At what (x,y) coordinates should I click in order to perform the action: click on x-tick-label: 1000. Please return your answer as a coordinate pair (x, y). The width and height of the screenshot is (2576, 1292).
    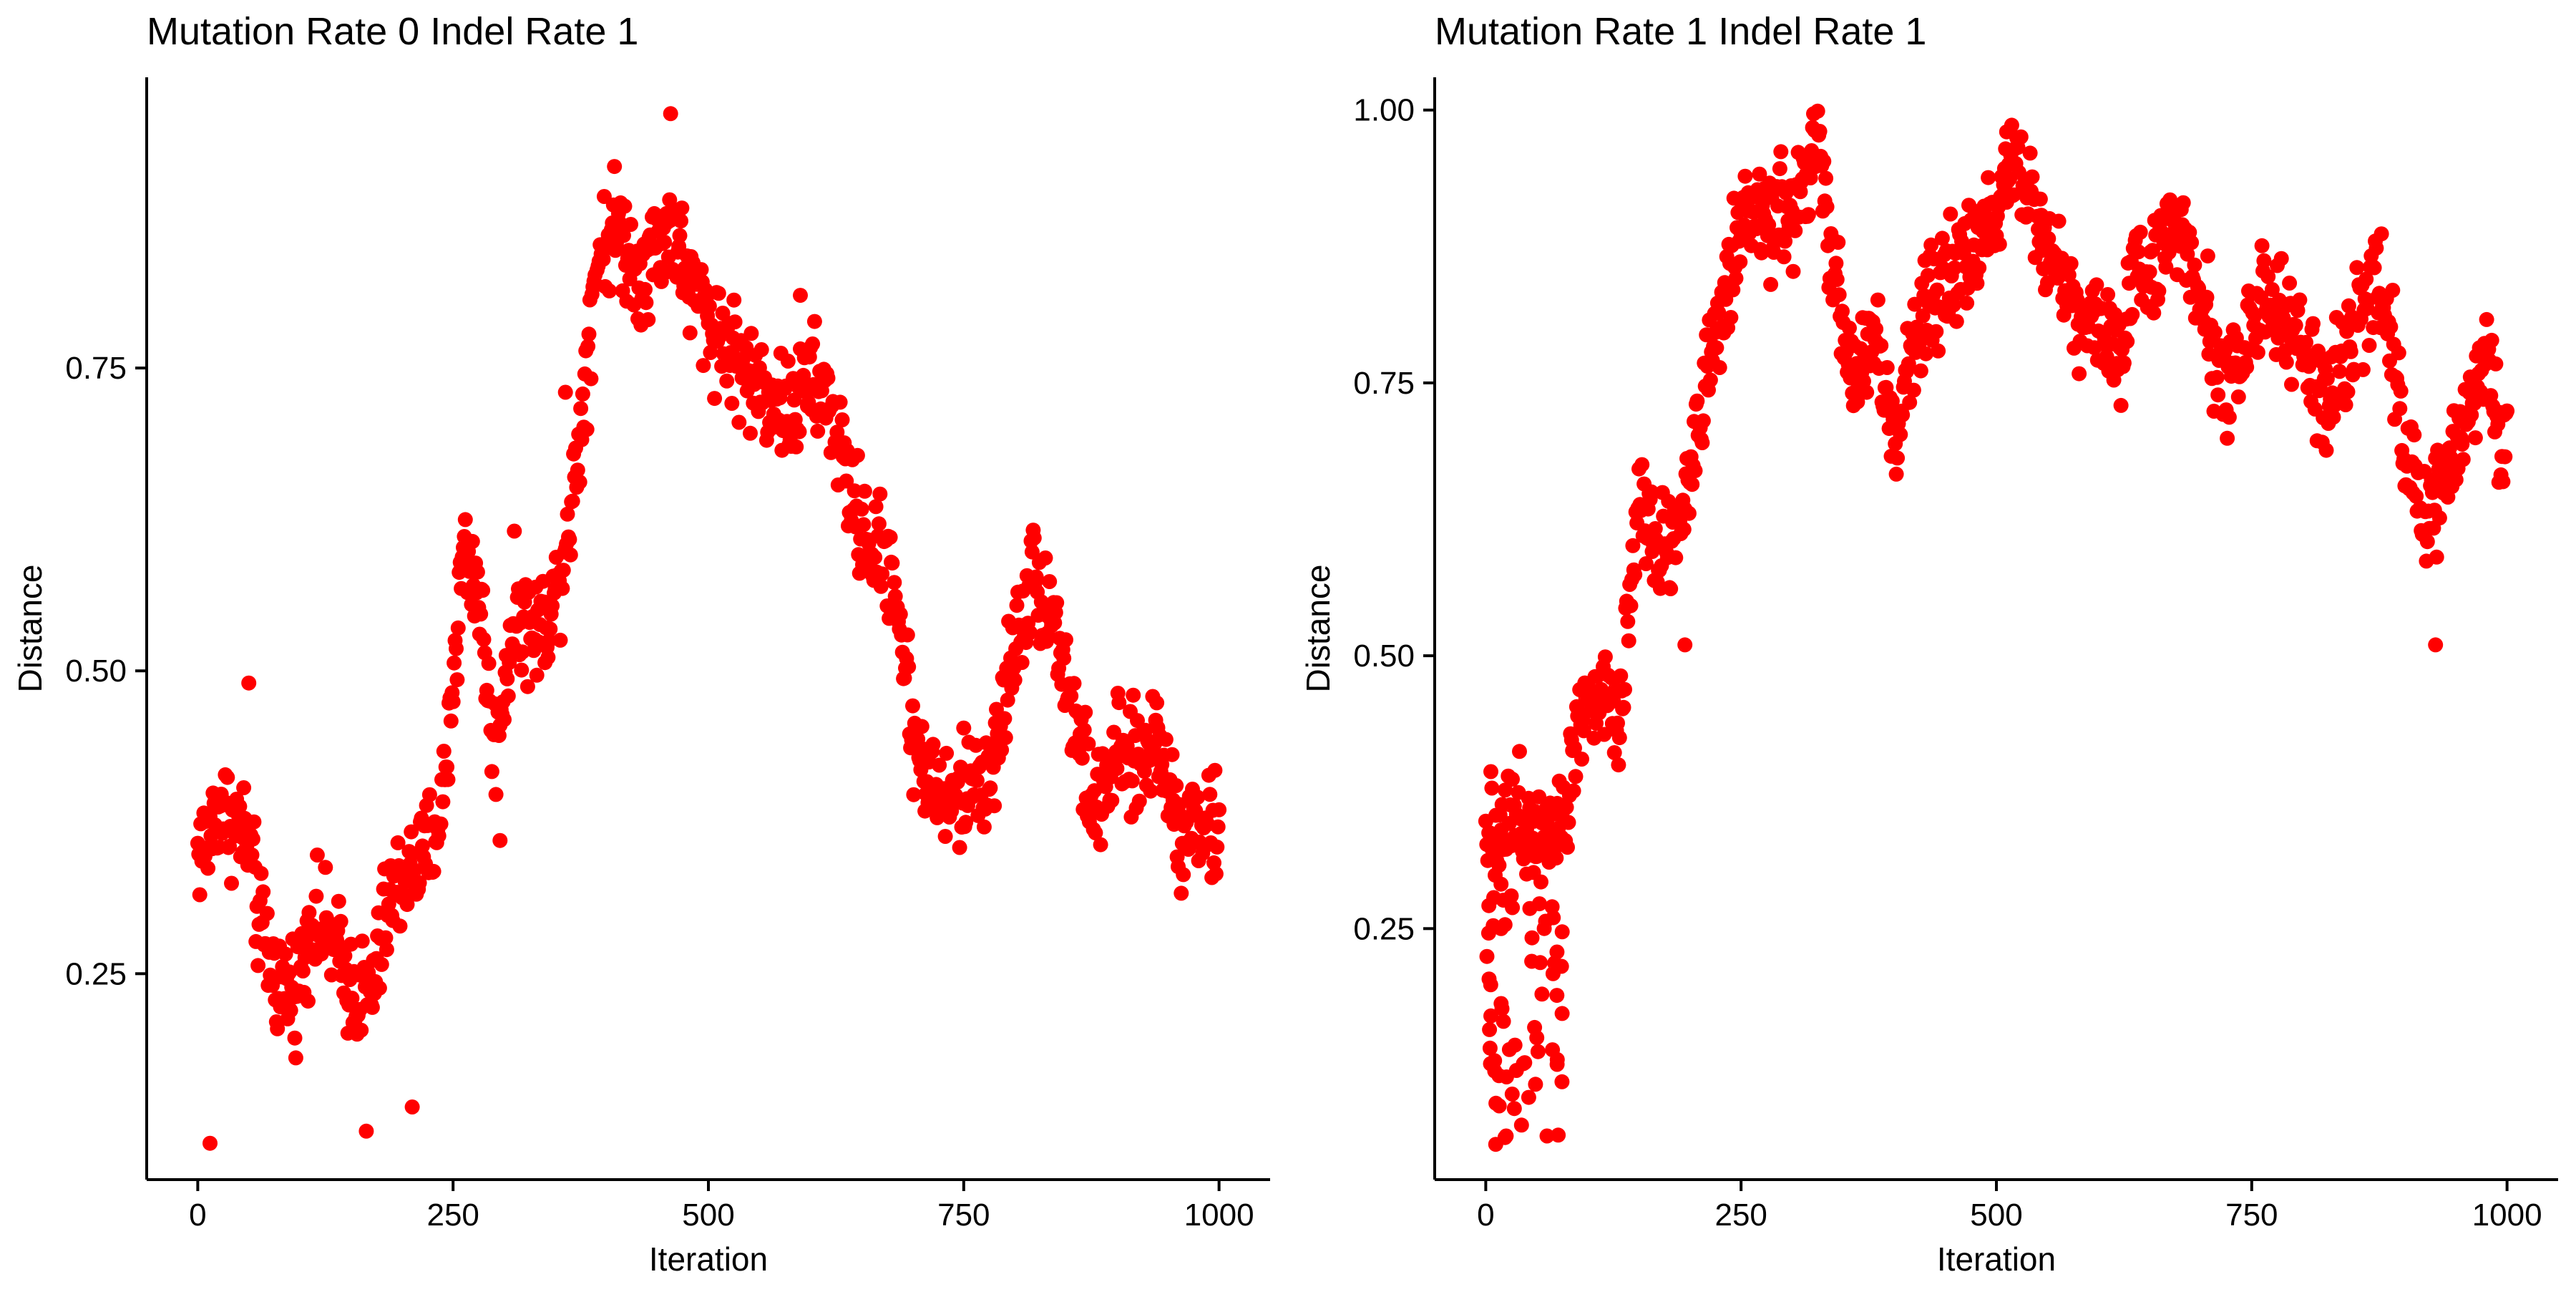
    Looking at the image, I should click on (1219, 1215).